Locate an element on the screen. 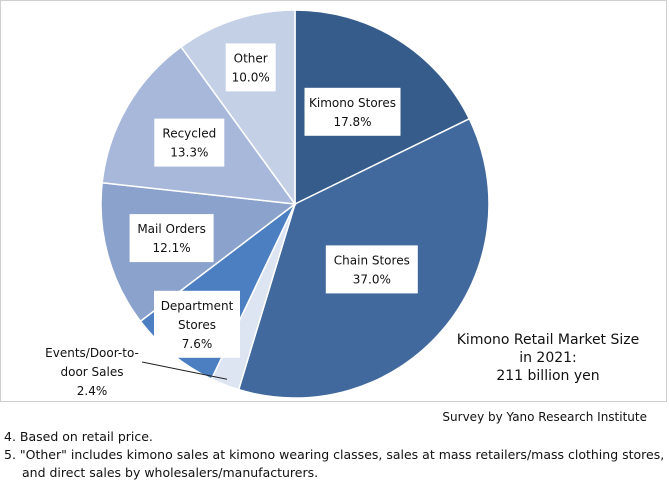  slice-label: Other 10.0% is located at coordinates (250, 67).